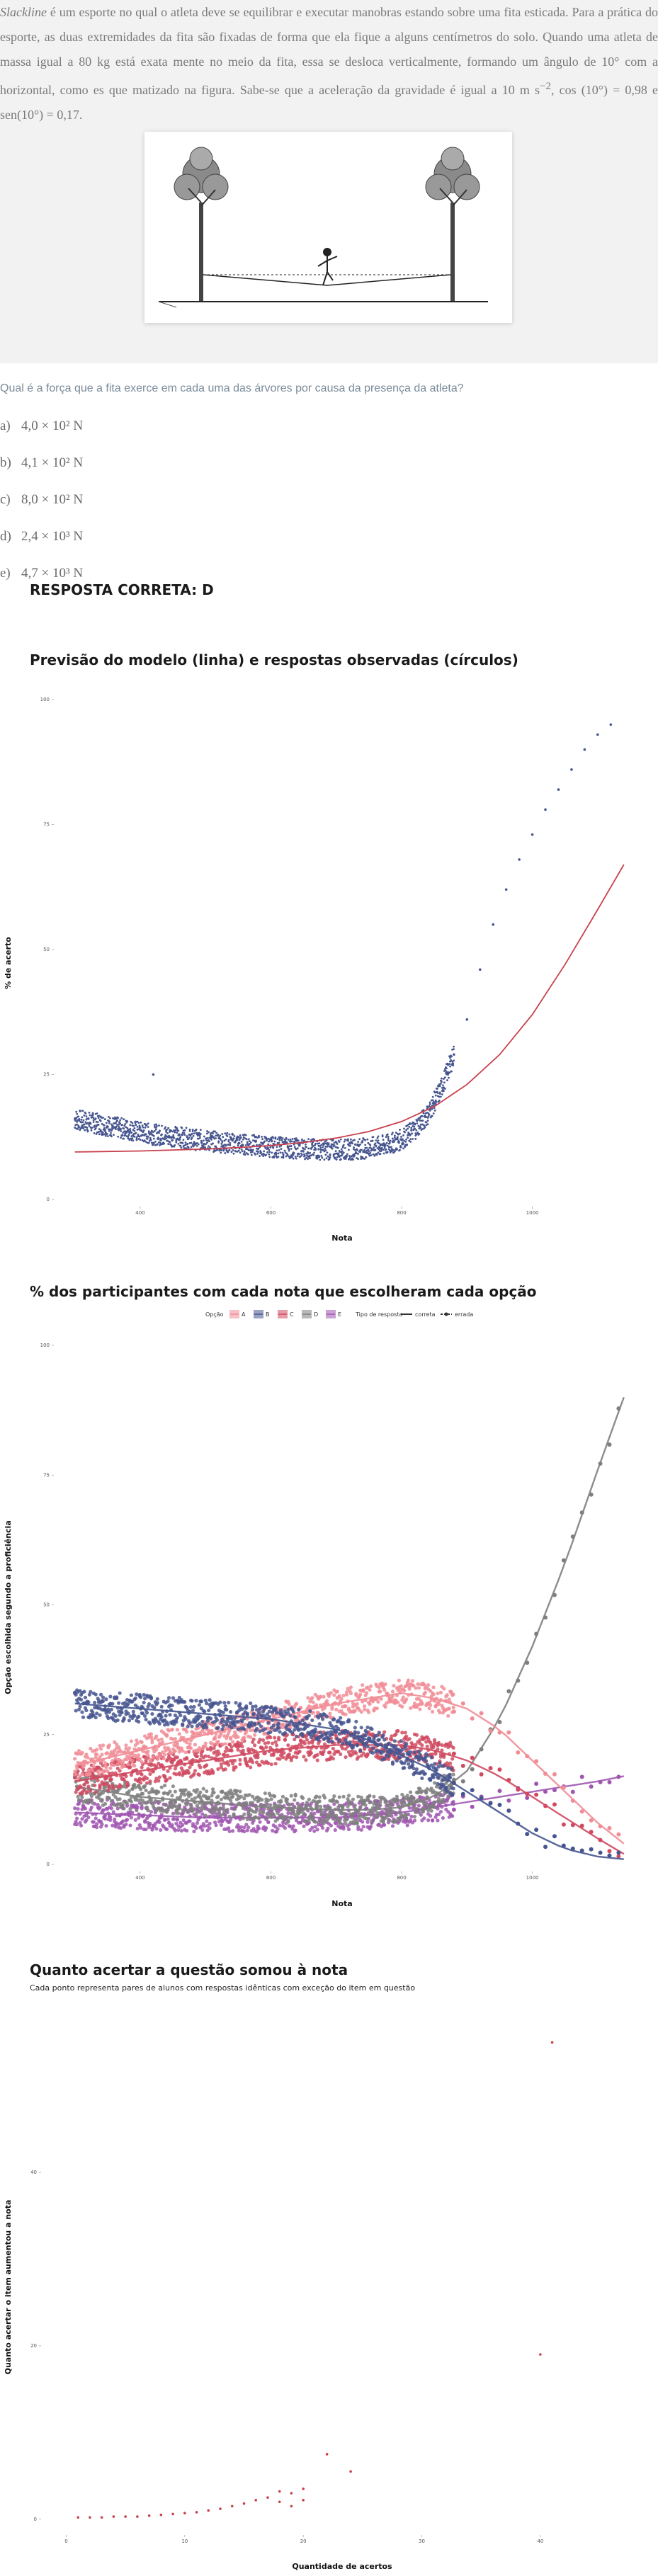 The height and width of the screenshot is (2576, 658). What do you see at coordinates (42, 463) in the screenshot?
I see `option-b: b) 4,1 × 10² N` at bounding box center [42, 463].